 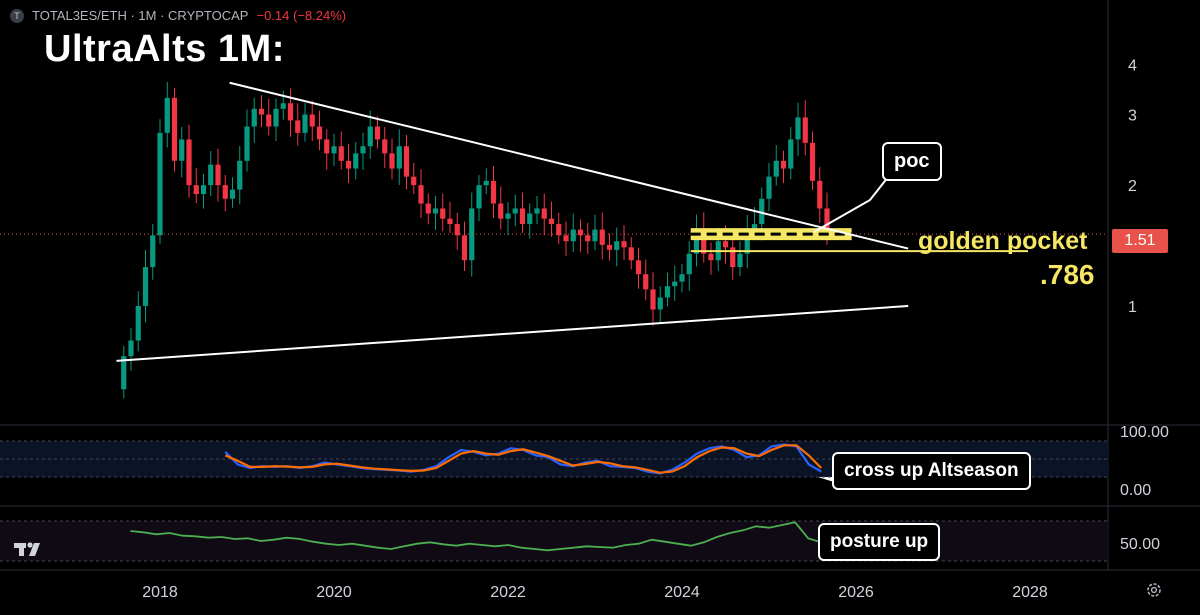 What do you see at coordinates (334, 592) in the screenshot?
I see `time-tick: 2020` at bounding box center [334, 592].